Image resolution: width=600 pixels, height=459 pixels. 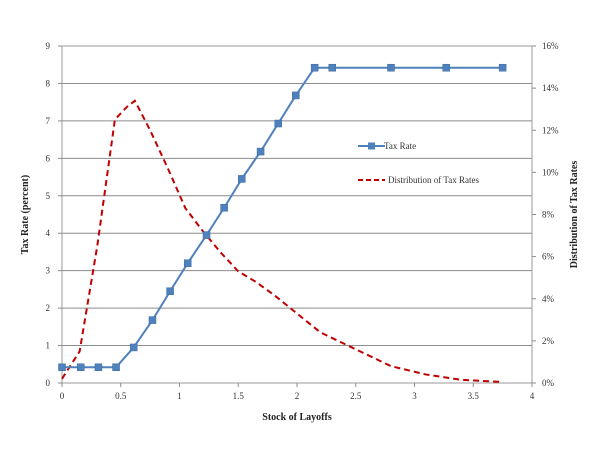 I want to click on y-right-tick-label: 8%, so click(x=548, y=215).